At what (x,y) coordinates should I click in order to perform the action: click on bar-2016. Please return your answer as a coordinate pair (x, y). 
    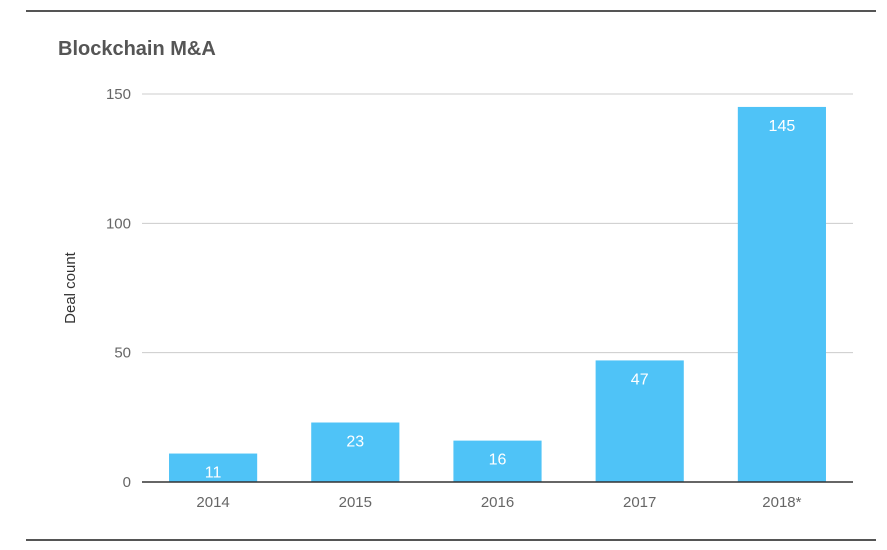
    Looking at the image, I should click on (497, 461).